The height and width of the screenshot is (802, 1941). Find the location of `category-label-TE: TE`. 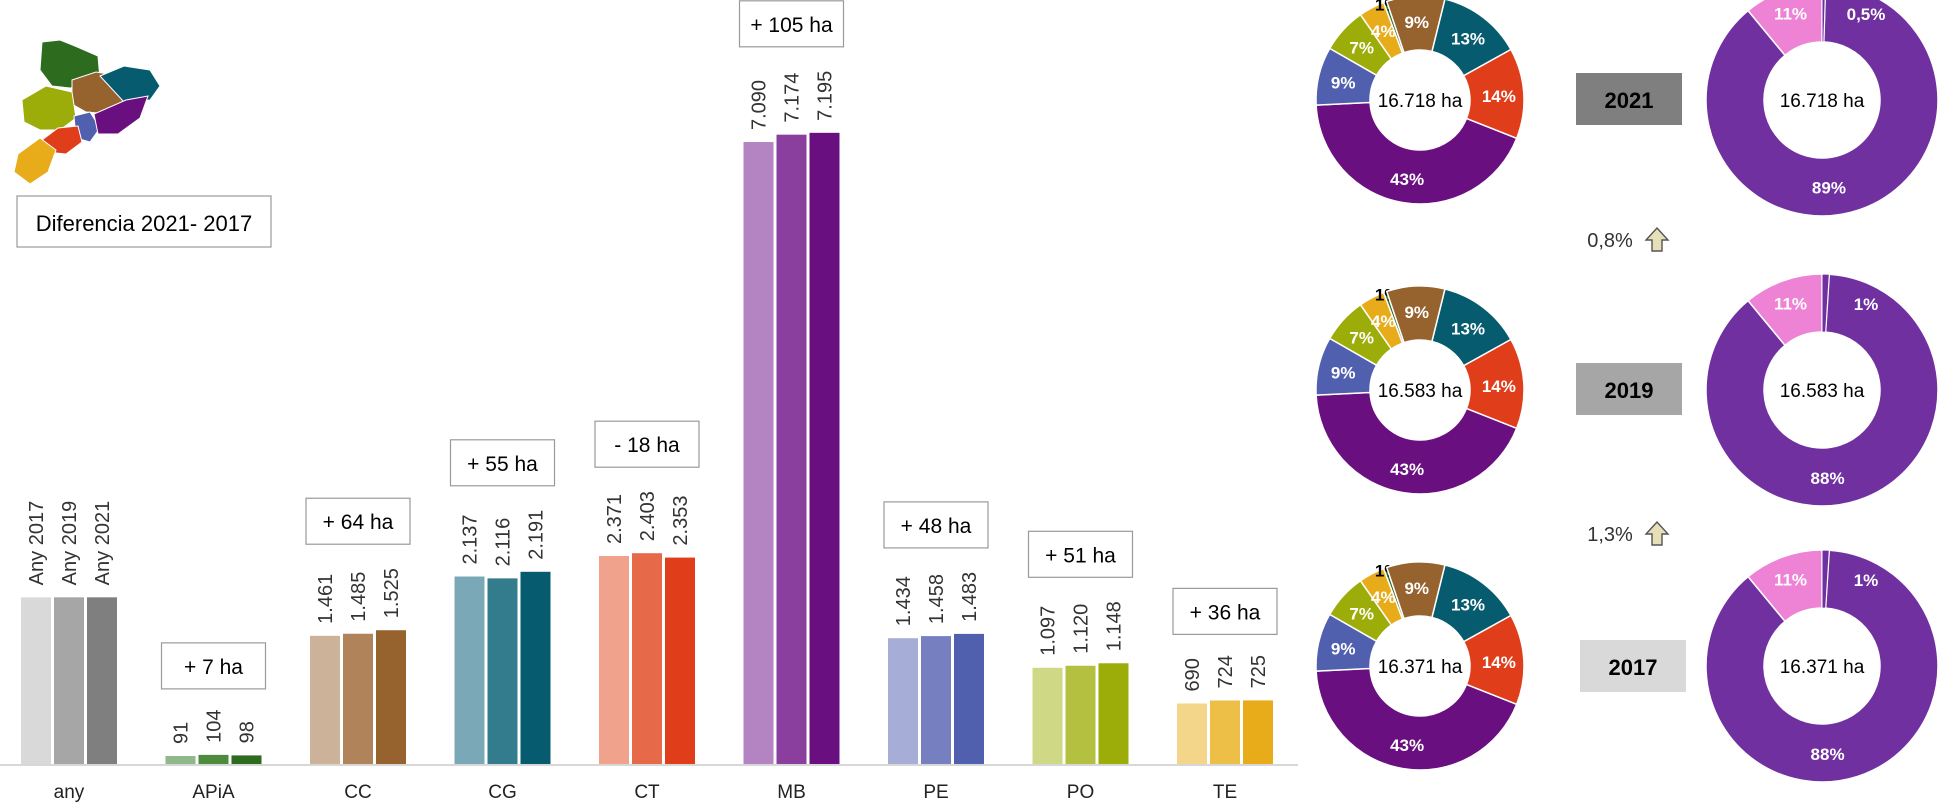

category-label-TE: TE is located at coordinates (1225, 792).